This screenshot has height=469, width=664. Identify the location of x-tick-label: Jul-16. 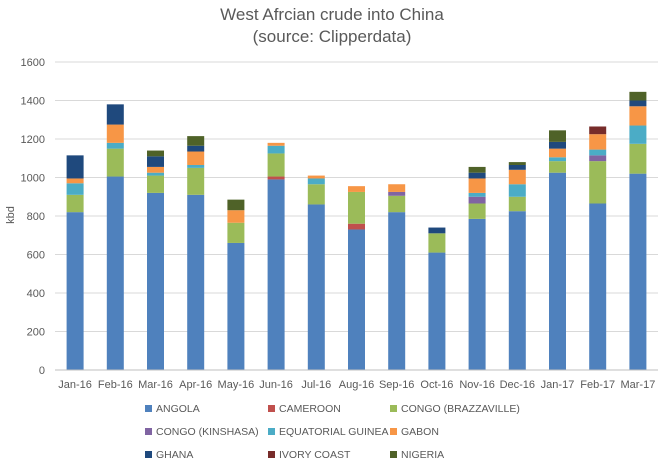
(316, 385).